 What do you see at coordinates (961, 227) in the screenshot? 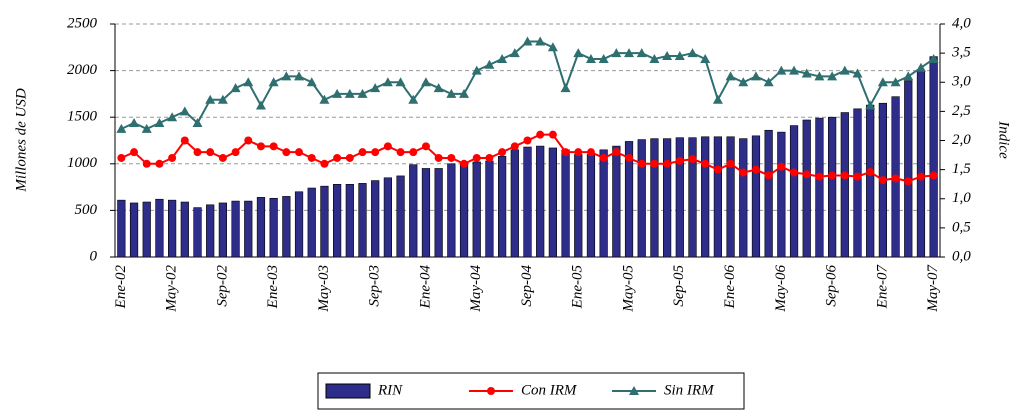
I see `y2-tick-label: 0,5` at bounding box center [961, 227].